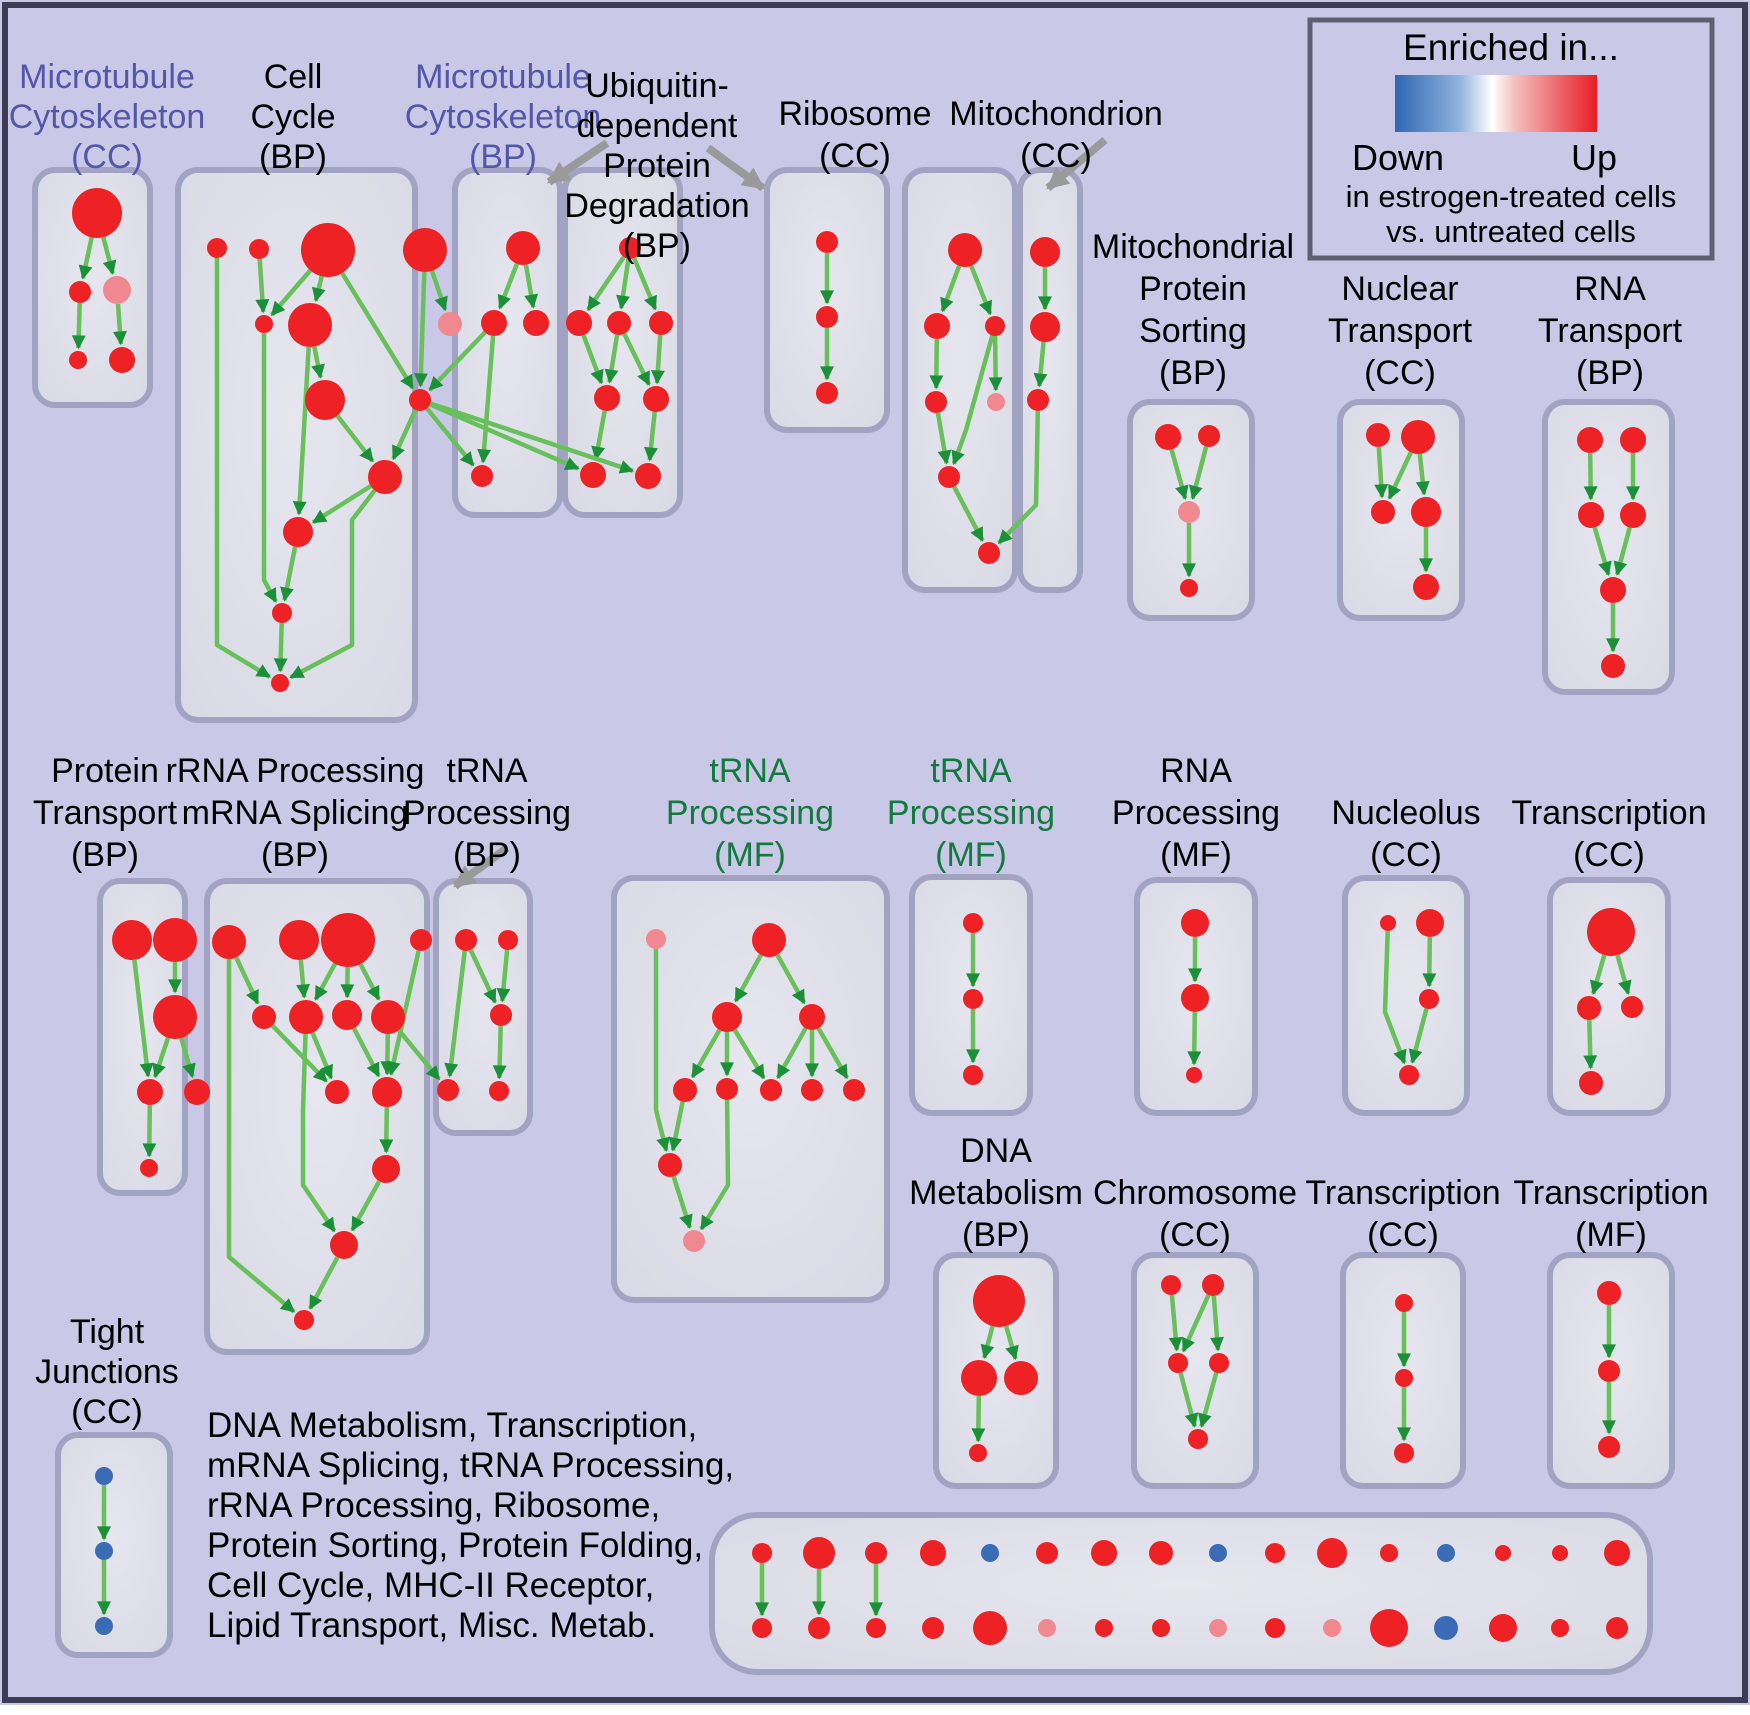  I want to click on edge-rx4-rx7, so click(325, 981).